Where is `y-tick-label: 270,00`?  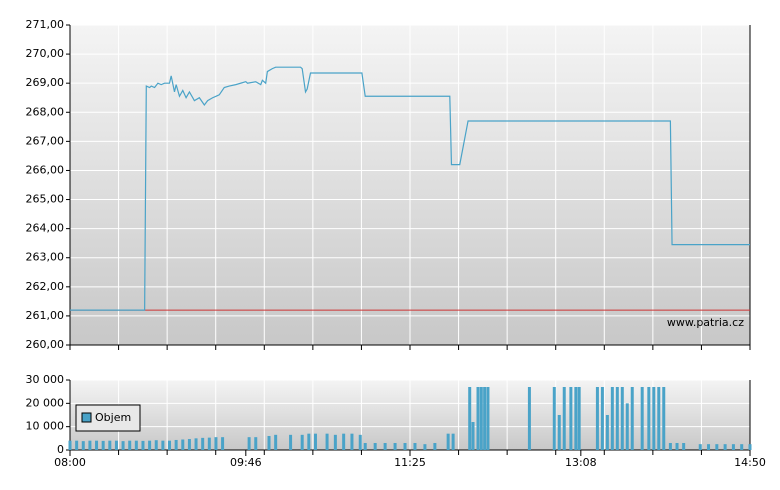
y-tick-label: 270,00 is located at coordinates (45, 53).